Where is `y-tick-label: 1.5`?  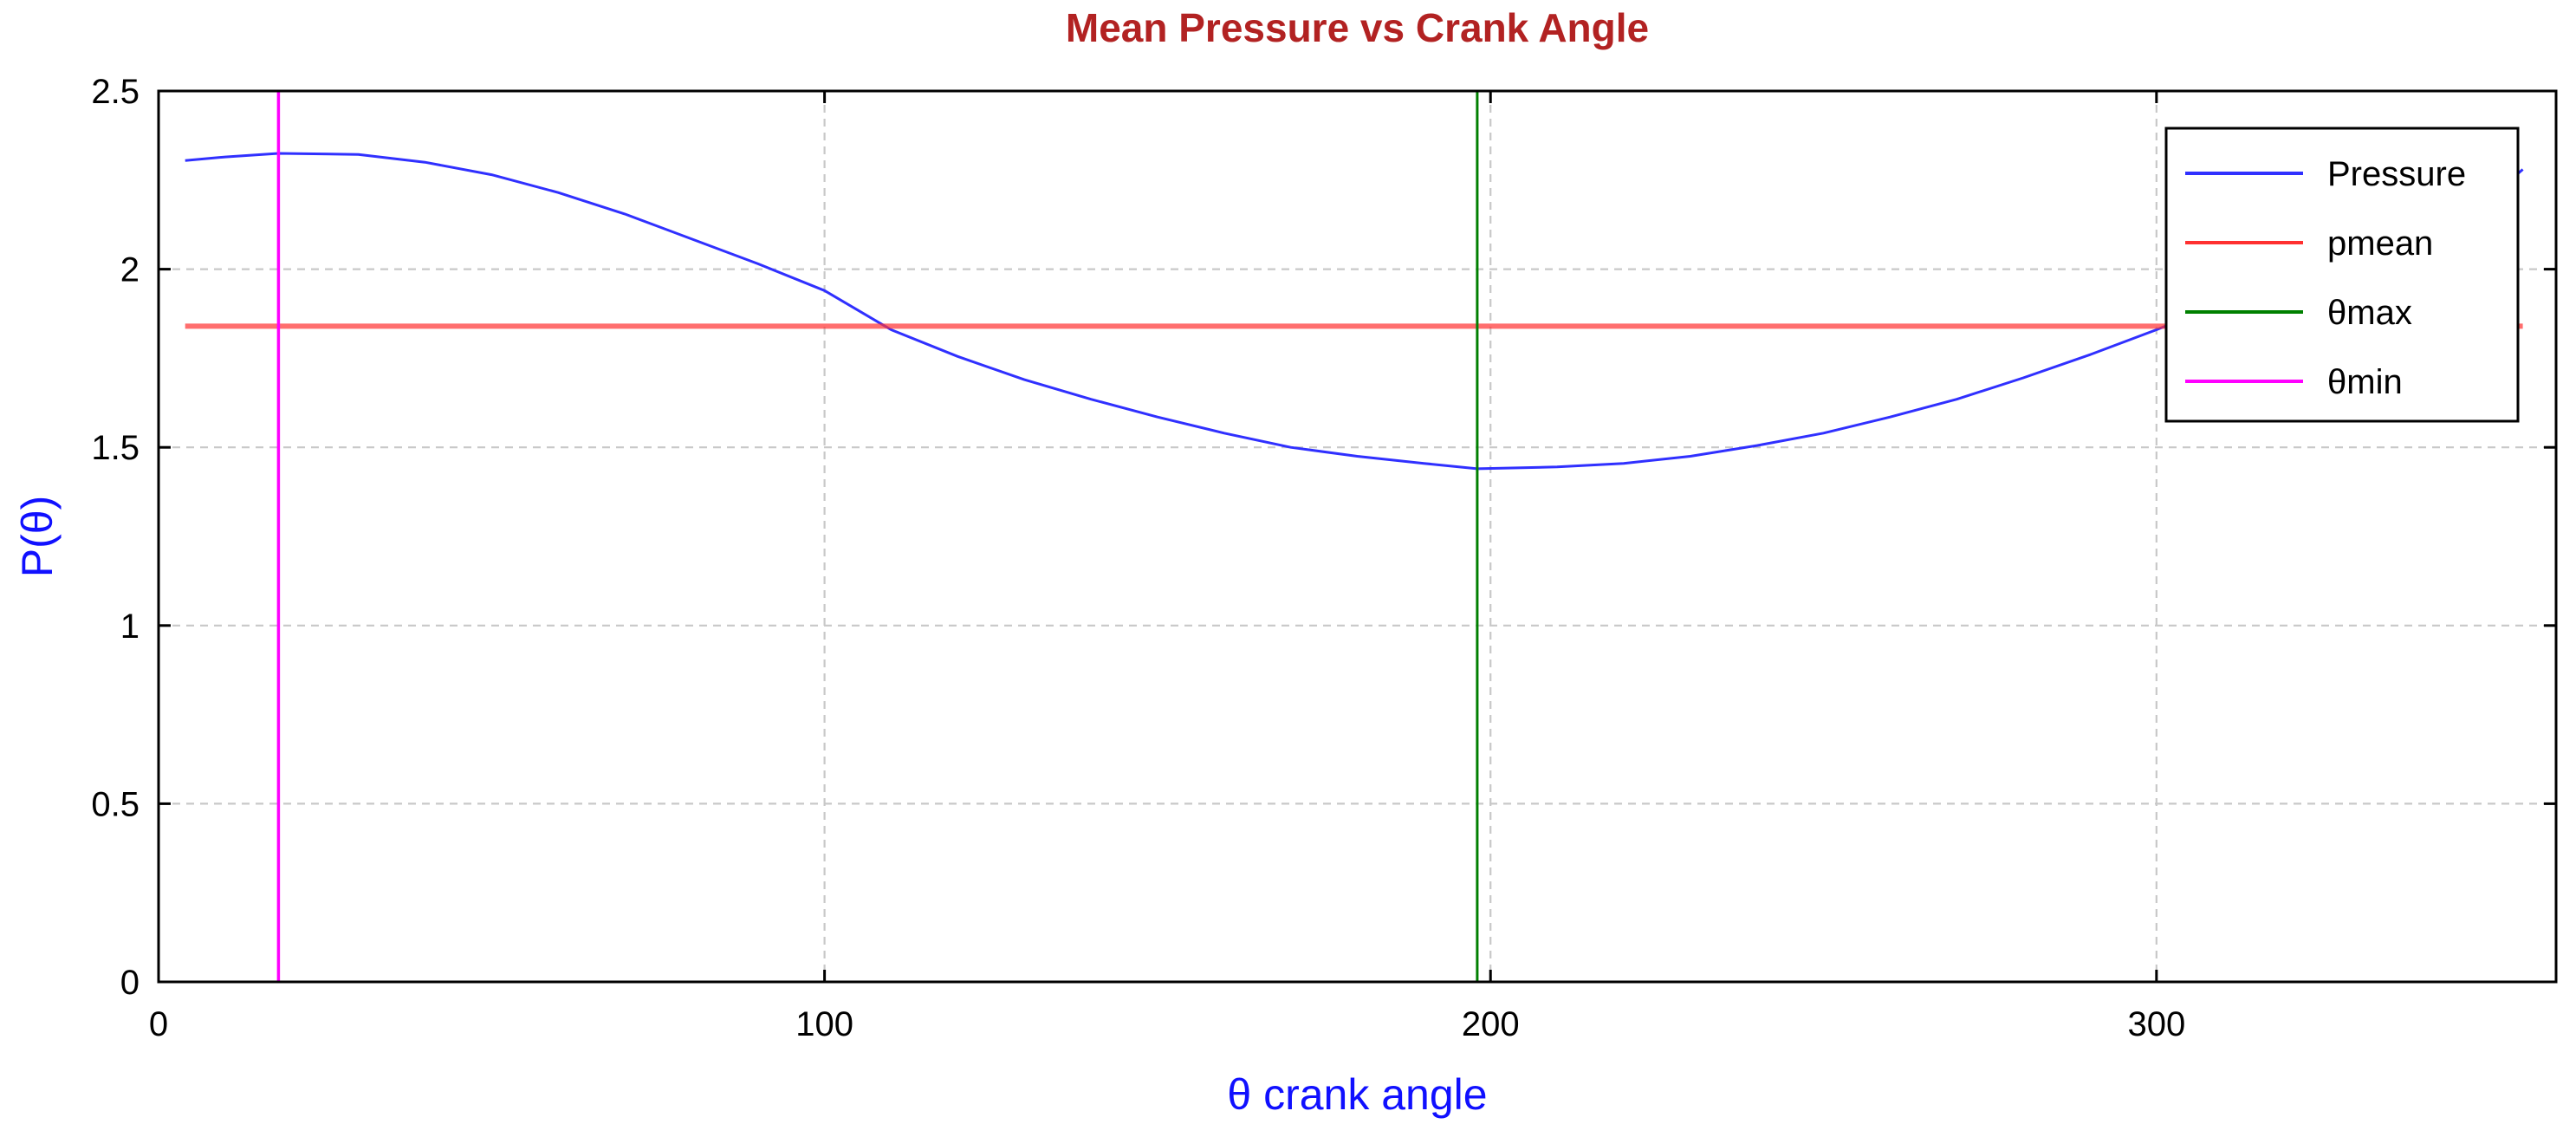 y-tick-label: 1.5 is located at coordinates (115, 448).